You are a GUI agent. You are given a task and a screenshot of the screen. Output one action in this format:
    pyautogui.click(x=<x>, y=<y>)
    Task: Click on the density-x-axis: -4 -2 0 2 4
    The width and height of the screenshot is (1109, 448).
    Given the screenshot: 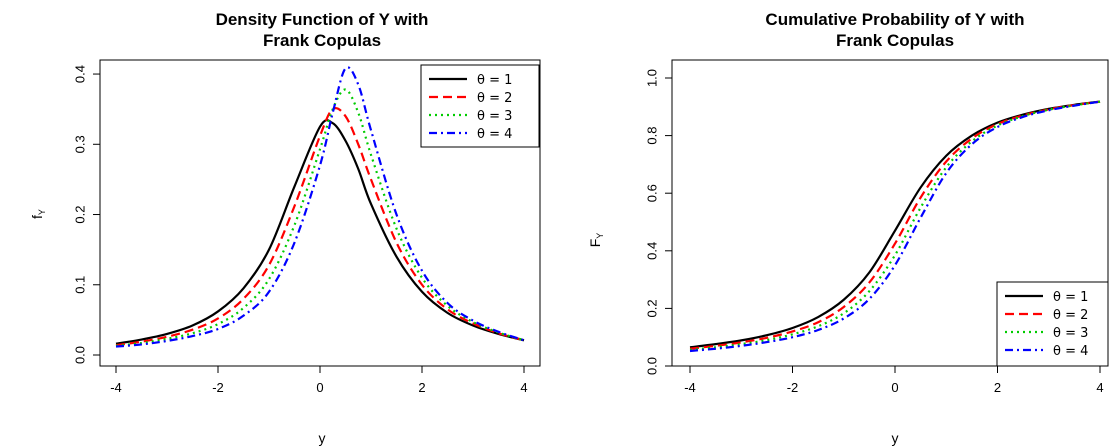 What is the action you would take?
    pyautogui.click(x=319, y=380)
    